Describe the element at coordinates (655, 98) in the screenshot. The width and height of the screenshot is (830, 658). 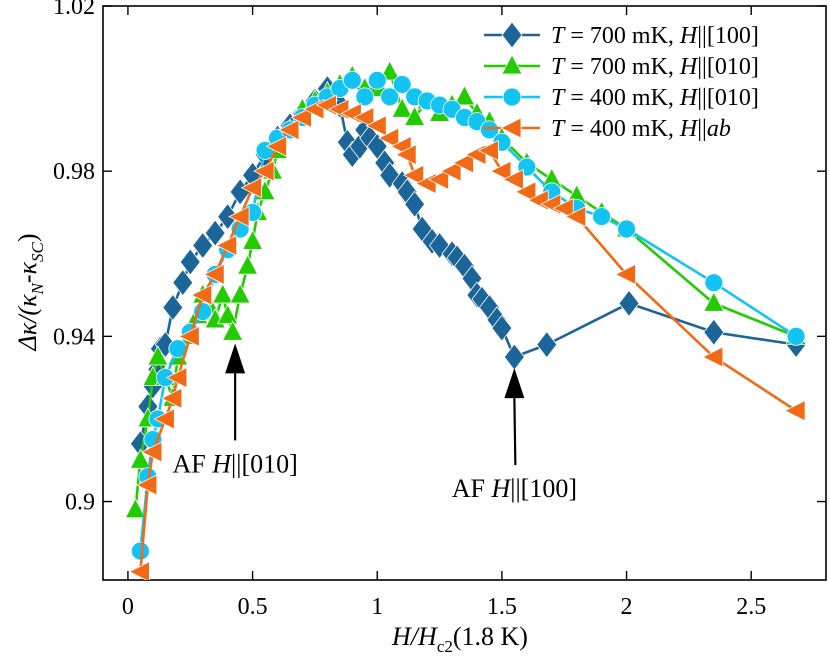
I see `legend-label: T = 400 mK, H||[010]` at that location.